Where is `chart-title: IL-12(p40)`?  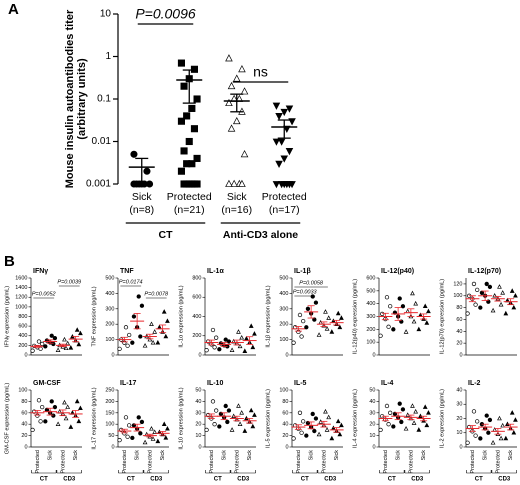 chart-title: IL-12(p40) is located at coordinates (397, 271).